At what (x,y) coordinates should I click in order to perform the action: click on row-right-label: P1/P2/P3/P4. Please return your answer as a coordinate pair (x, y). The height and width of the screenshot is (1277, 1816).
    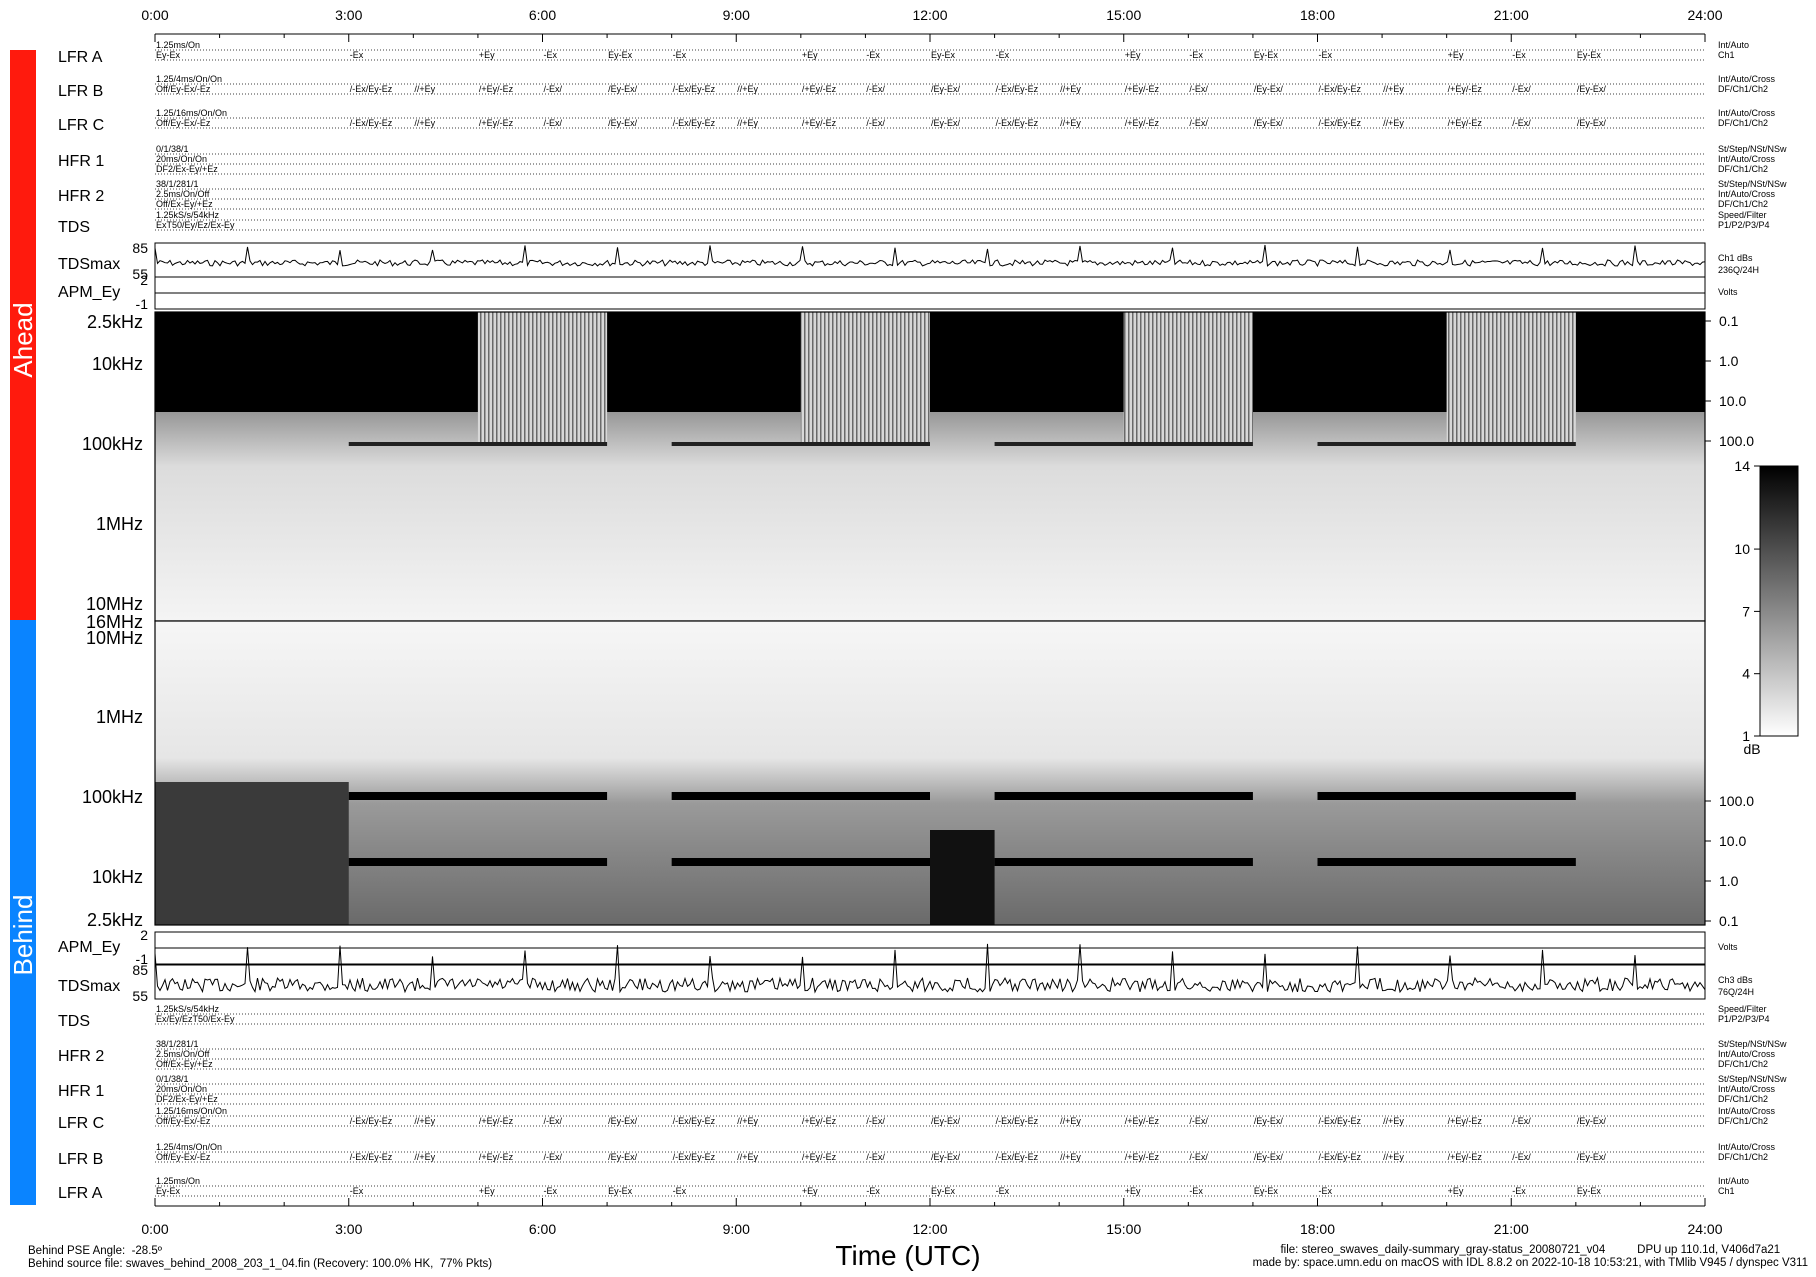
    Looking at the image, I should click on (1744, 225).